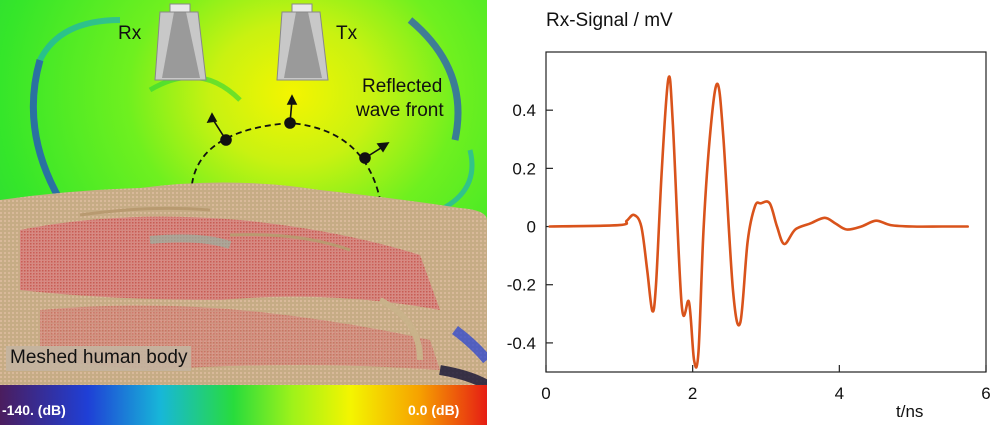 The image size is (1000, 425). What do you see at coordinates (302, 42) in the screenshot?
I see `tx-antenna-icon` at bounding box center [302, 42].